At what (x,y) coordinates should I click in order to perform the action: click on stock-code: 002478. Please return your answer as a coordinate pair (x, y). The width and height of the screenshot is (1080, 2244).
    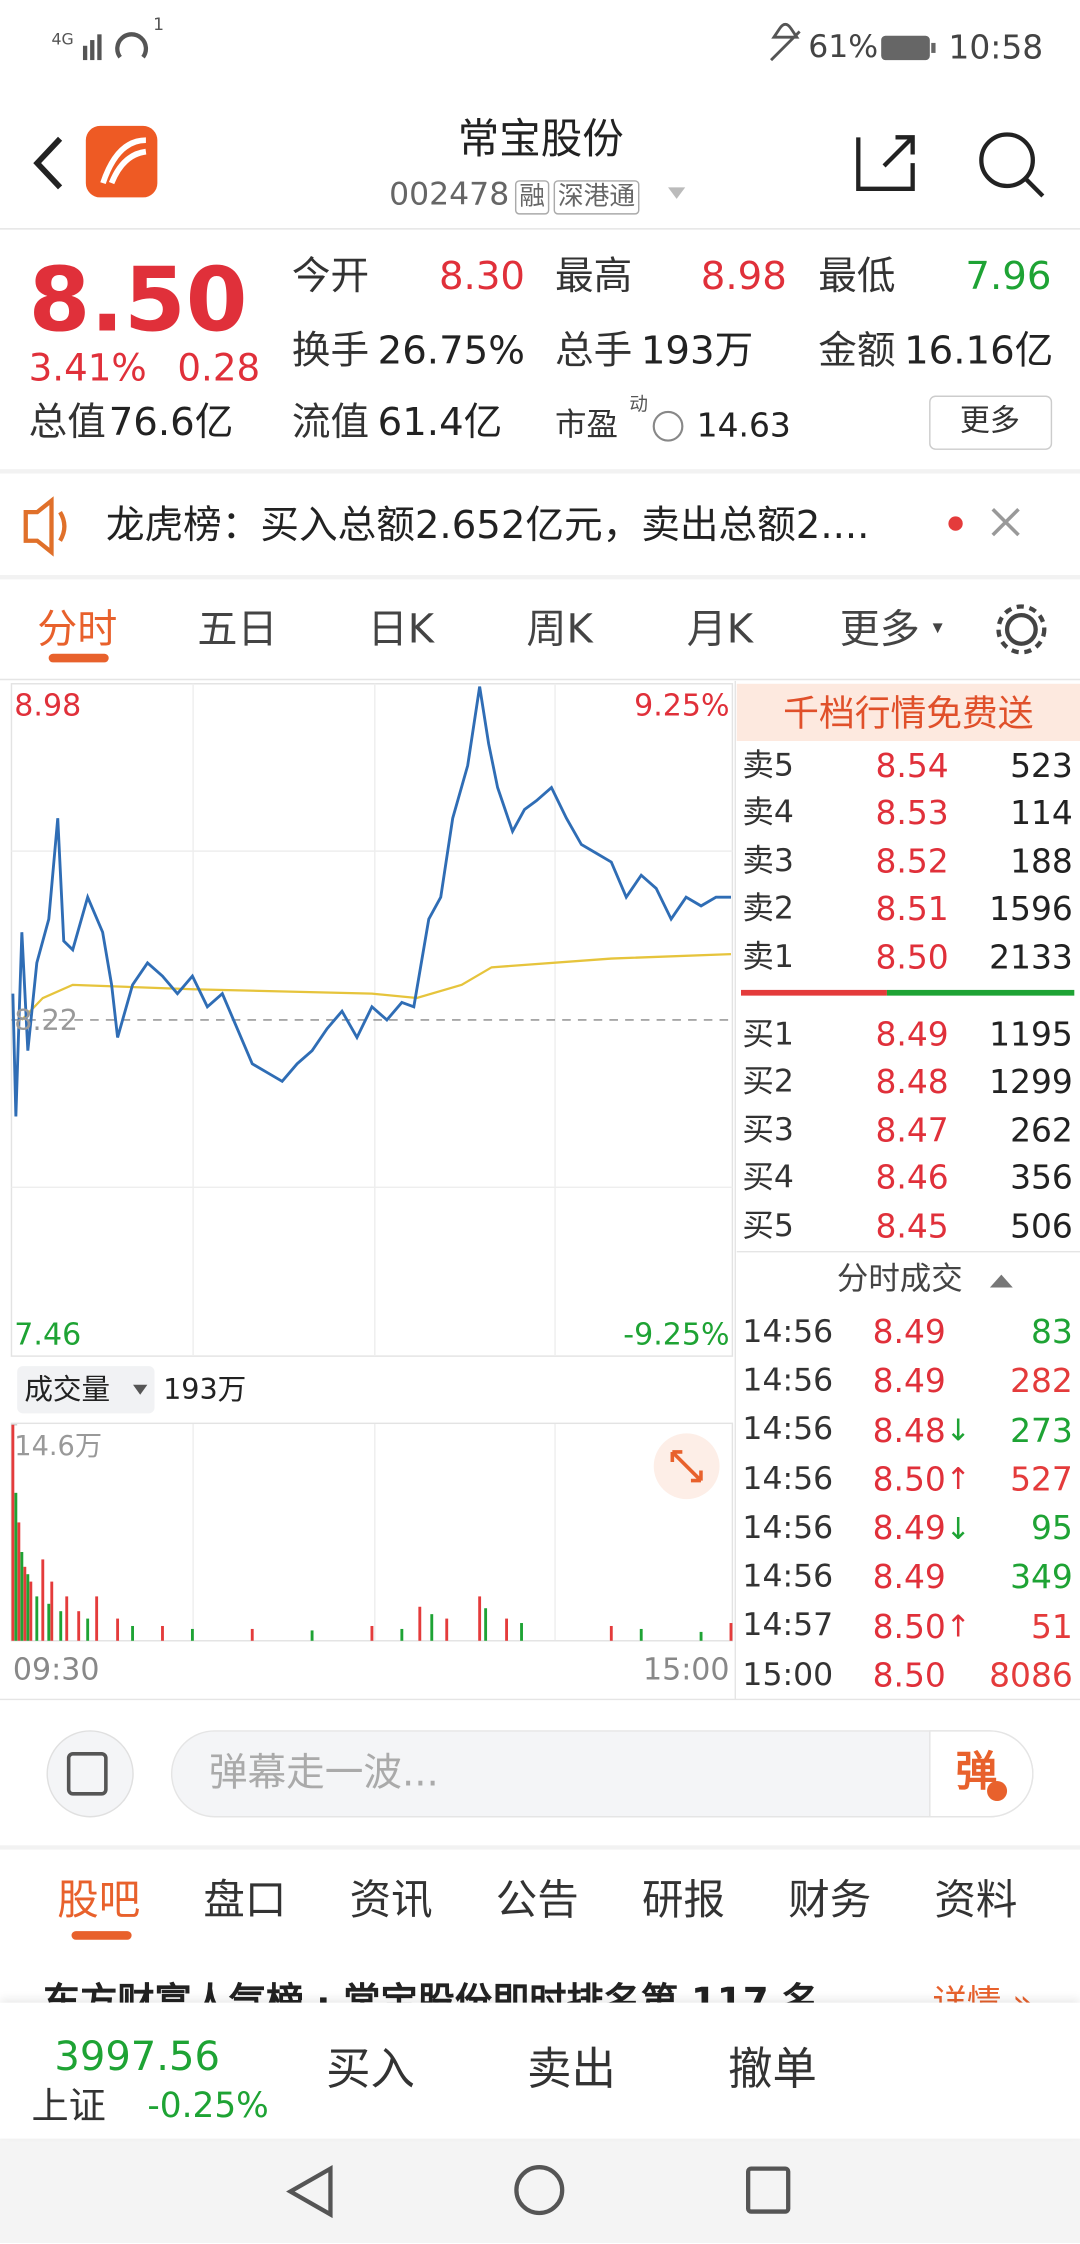
    Looking at the image, I should click on (449, 194).